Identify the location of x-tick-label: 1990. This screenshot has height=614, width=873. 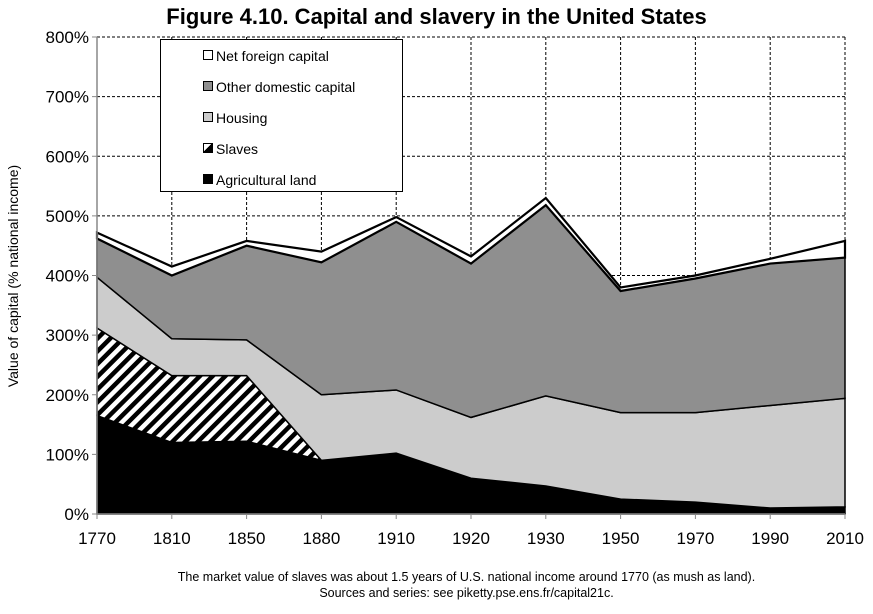
(770, 538).